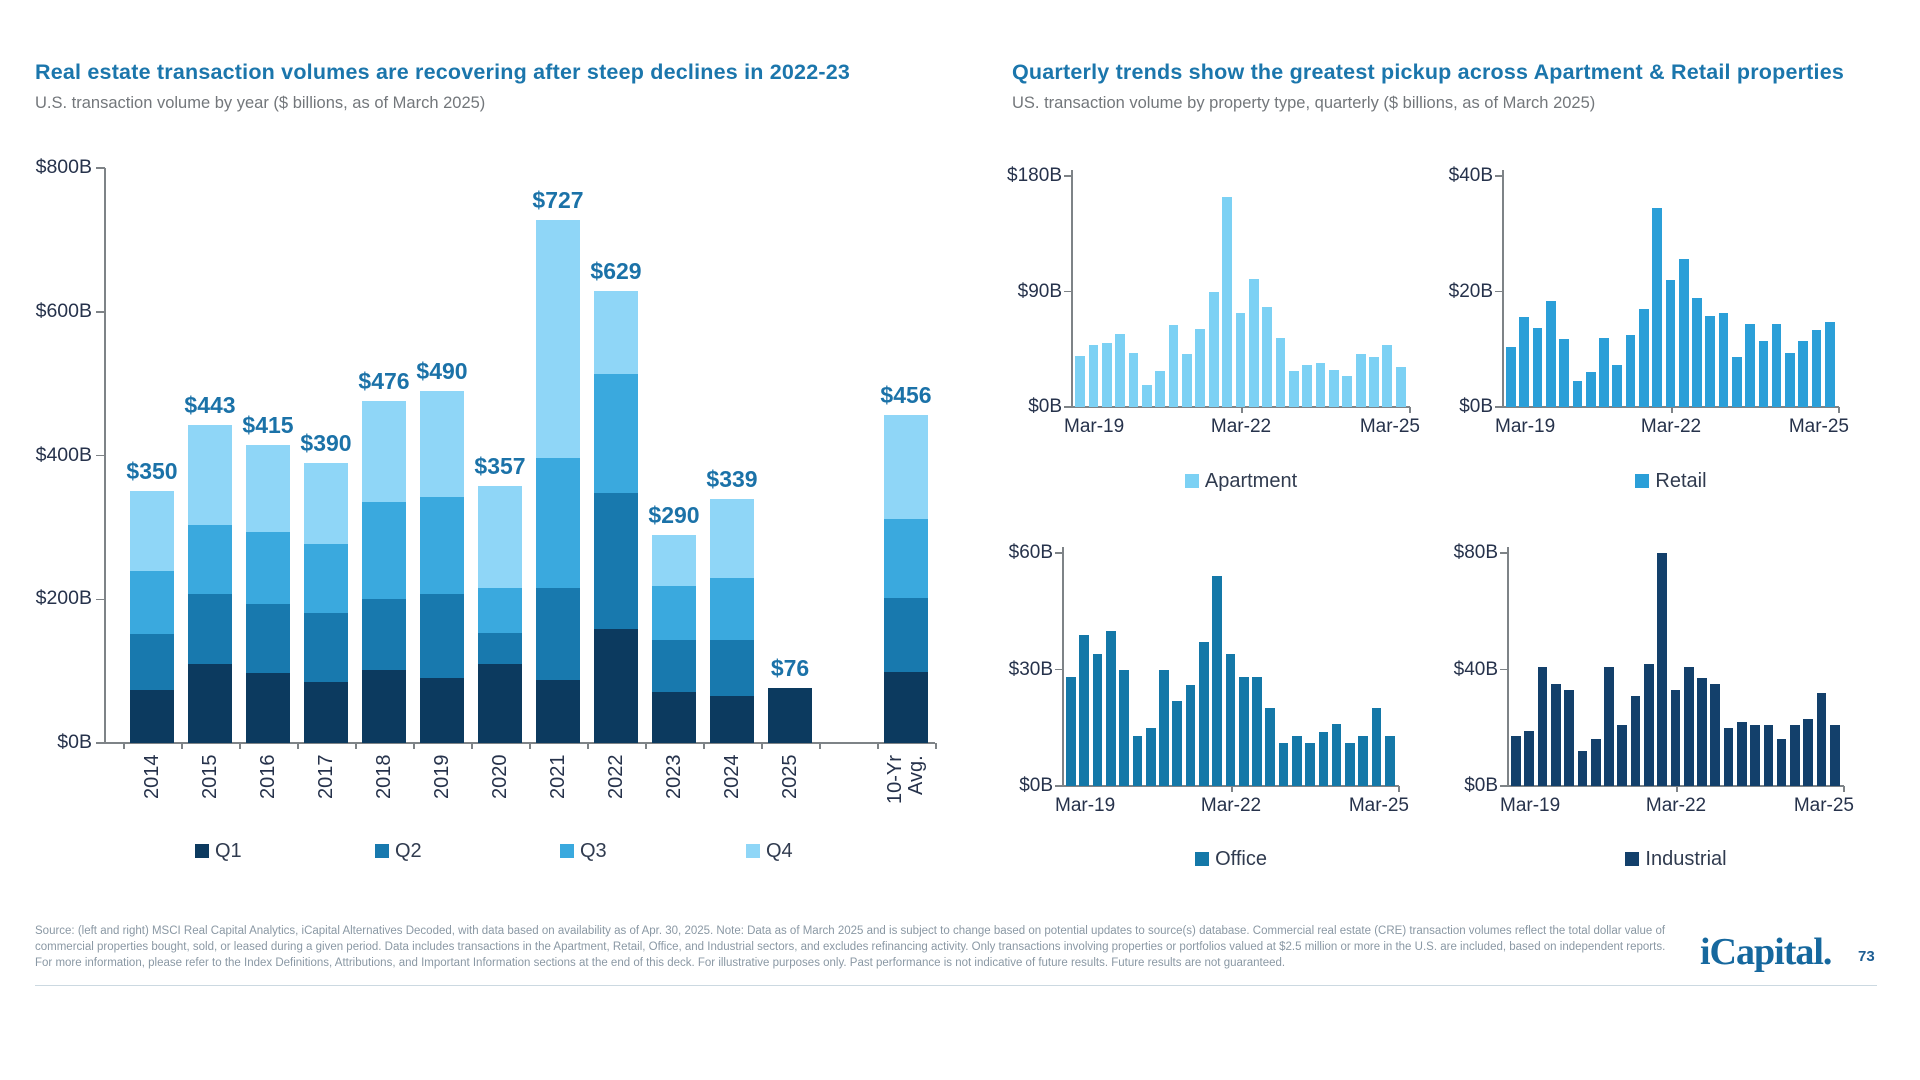 The height and width of the screenshot is (1080, 1920). Describe the element at coordinates (218, 851) in the screenshot. I see `legend-item-q1: Q1` at that location.